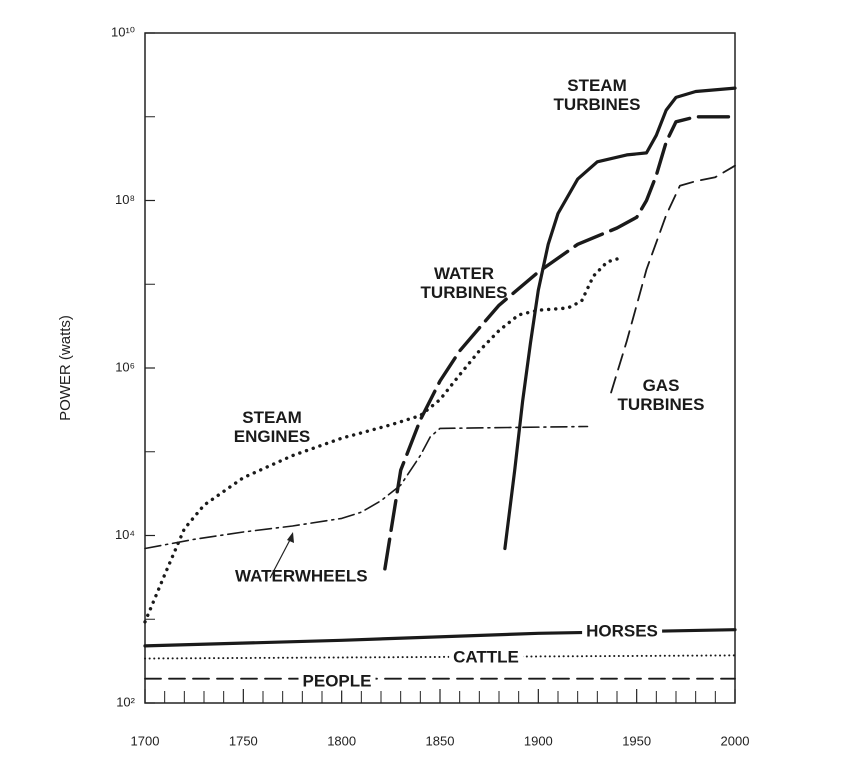  What do you see at coordinates (597, 95) in the screenshot?
I see `series-label: STEAM TURBINES` at bounding box center [597, 95].